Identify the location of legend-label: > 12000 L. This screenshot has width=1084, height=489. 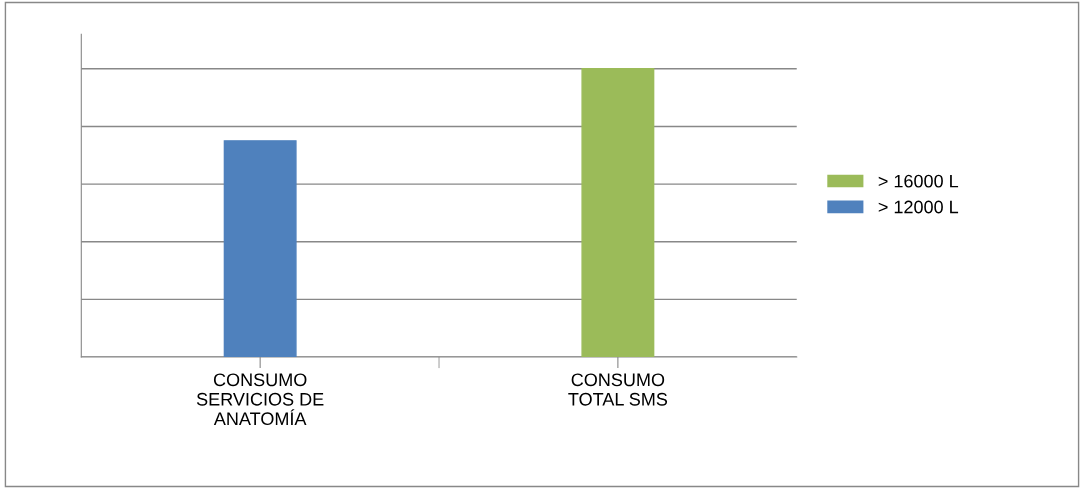
(918, 207).